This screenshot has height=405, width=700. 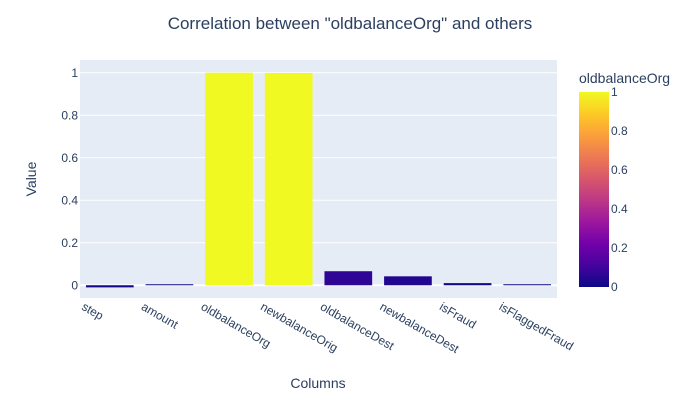 I want to click on colorbar-tick-label: 0, so click(x=614, y=287).